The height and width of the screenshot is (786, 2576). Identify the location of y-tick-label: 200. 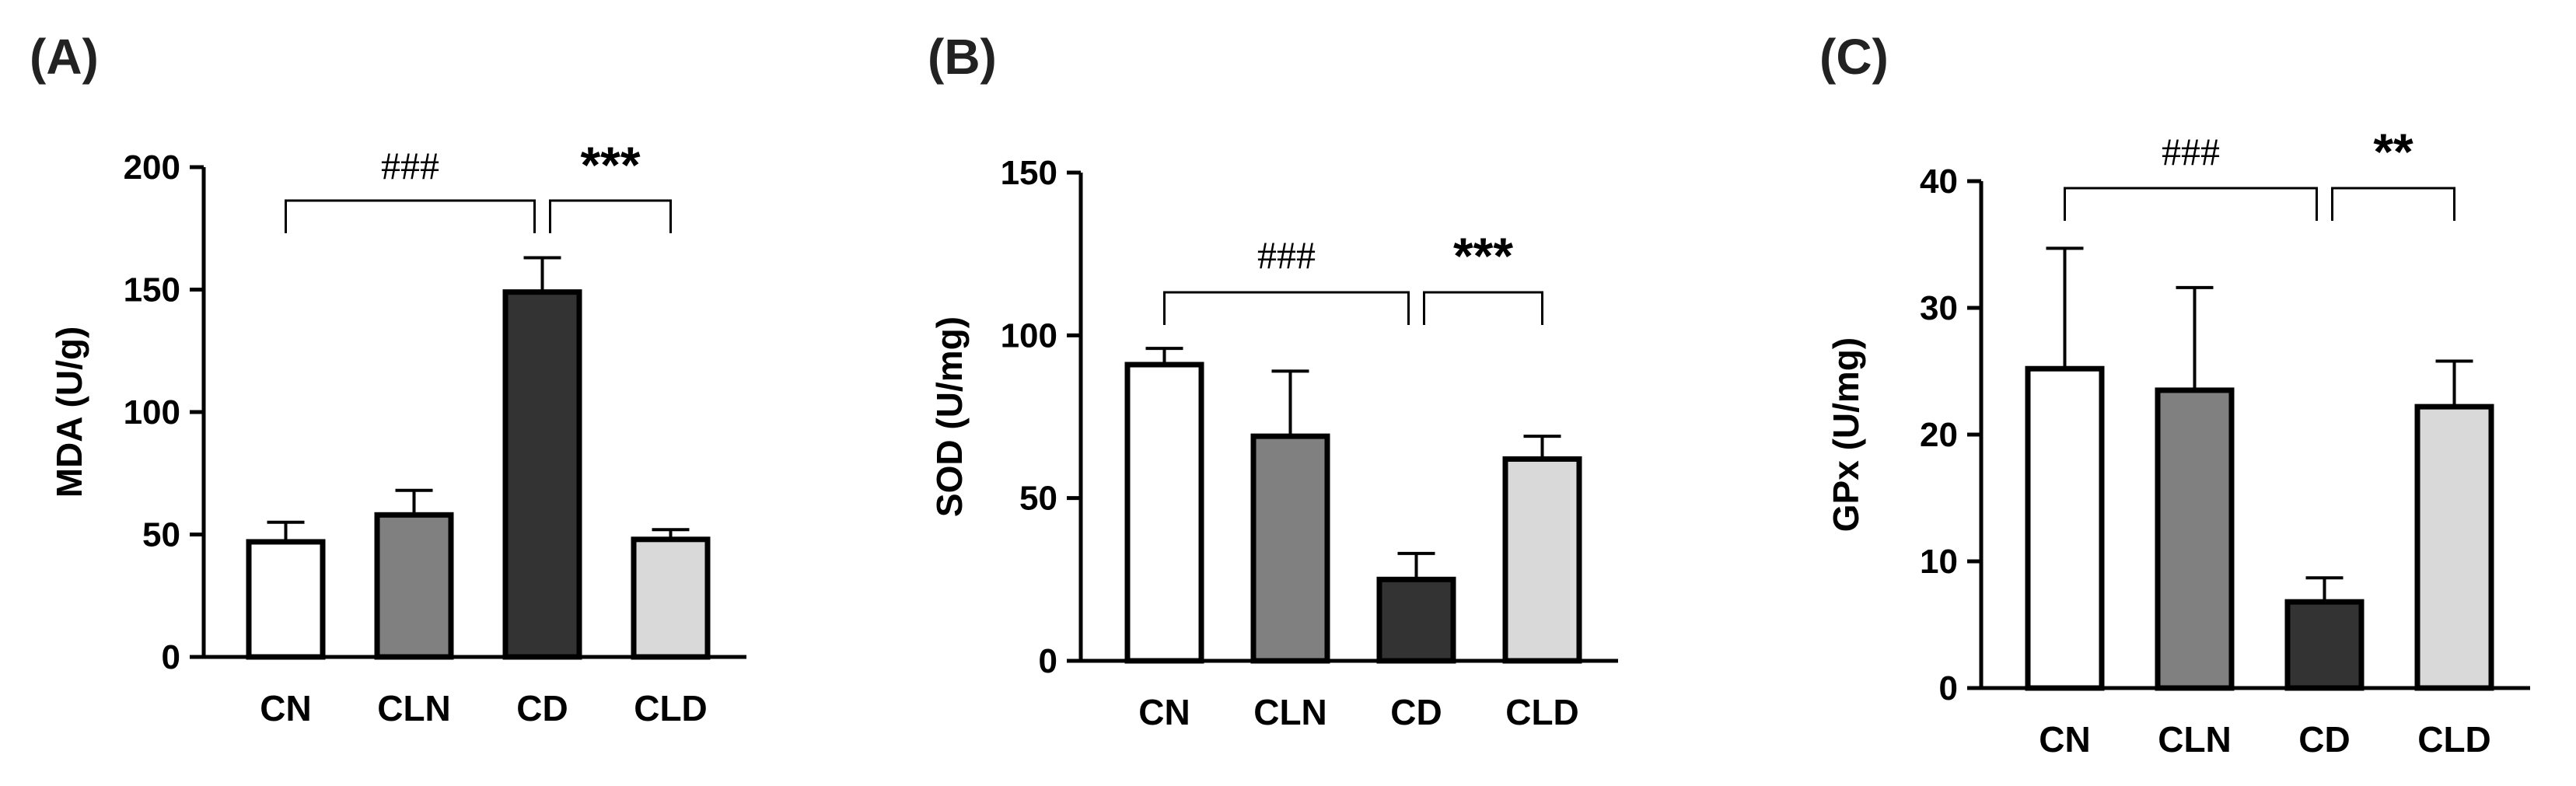
(152, 167).